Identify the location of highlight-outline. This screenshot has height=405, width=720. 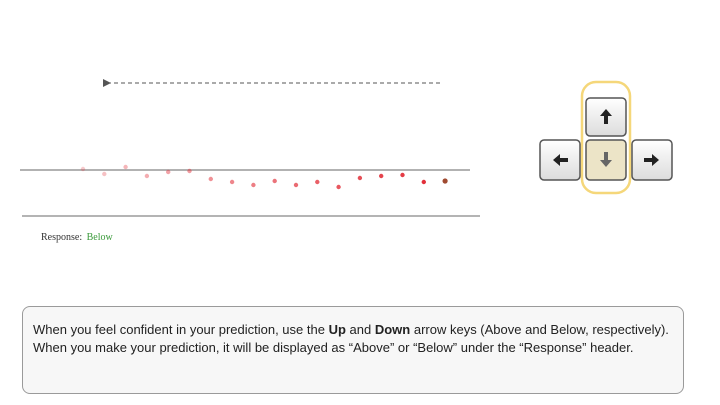
(606, 137).